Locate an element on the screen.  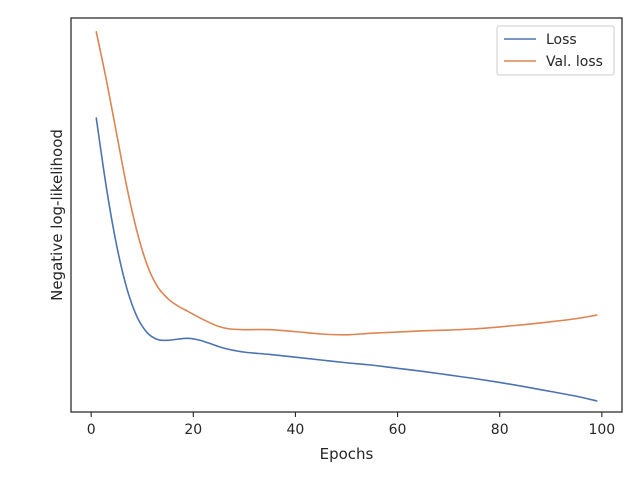
x-axis-label: Epochs is located at coordinates (347, 454).